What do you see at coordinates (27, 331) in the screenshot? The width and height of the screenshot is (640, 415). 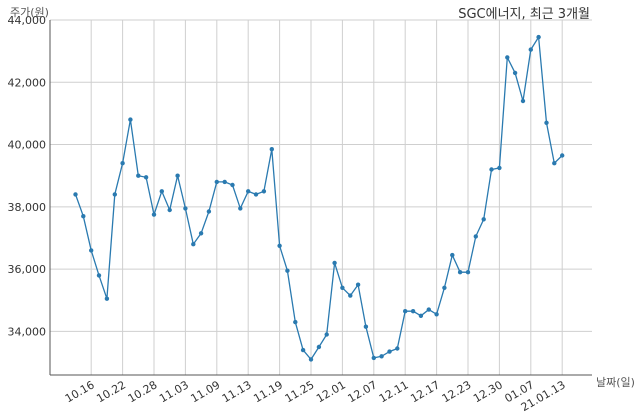 I see `y-tick-label: 34,000` at bounding box center [27, 331].